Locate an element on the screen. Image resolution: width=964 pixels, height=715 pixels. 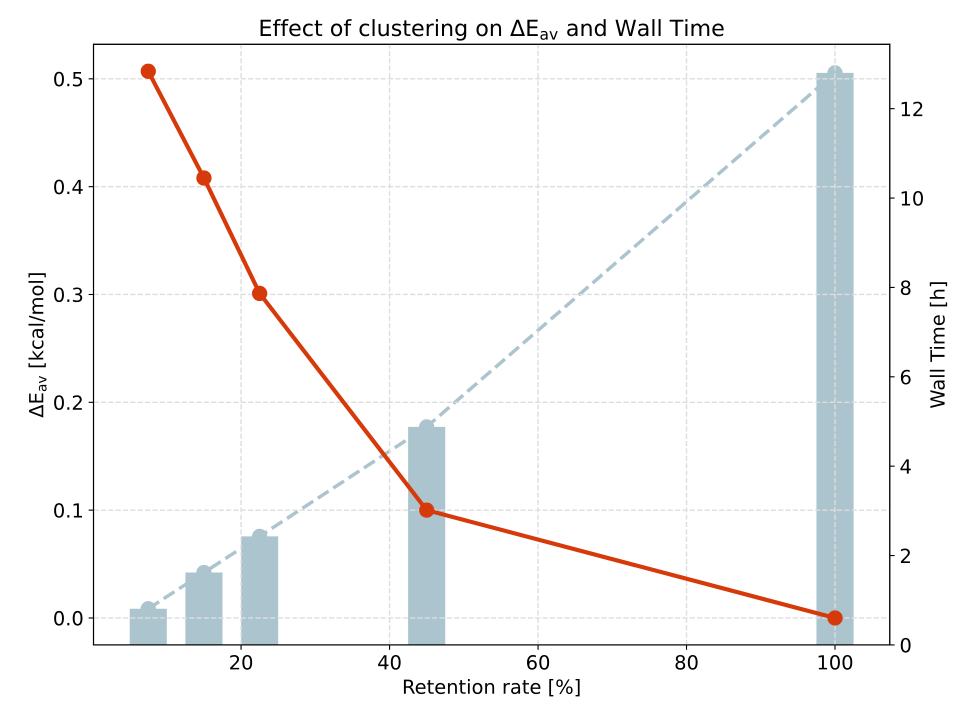
y-tick-label: 0.0 is located at coordinates (68, 618).